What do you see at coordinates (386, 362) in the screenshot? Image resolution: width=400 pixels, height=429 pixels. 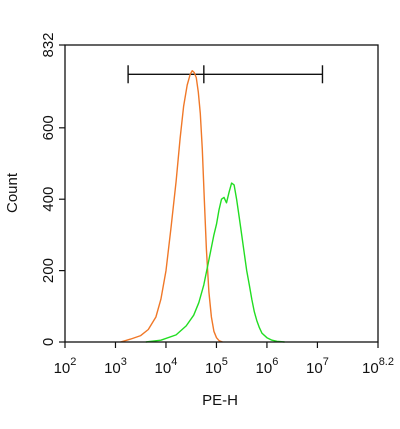 I see `x-tick-exponent: 8.2` at bounding box center [386, 362].